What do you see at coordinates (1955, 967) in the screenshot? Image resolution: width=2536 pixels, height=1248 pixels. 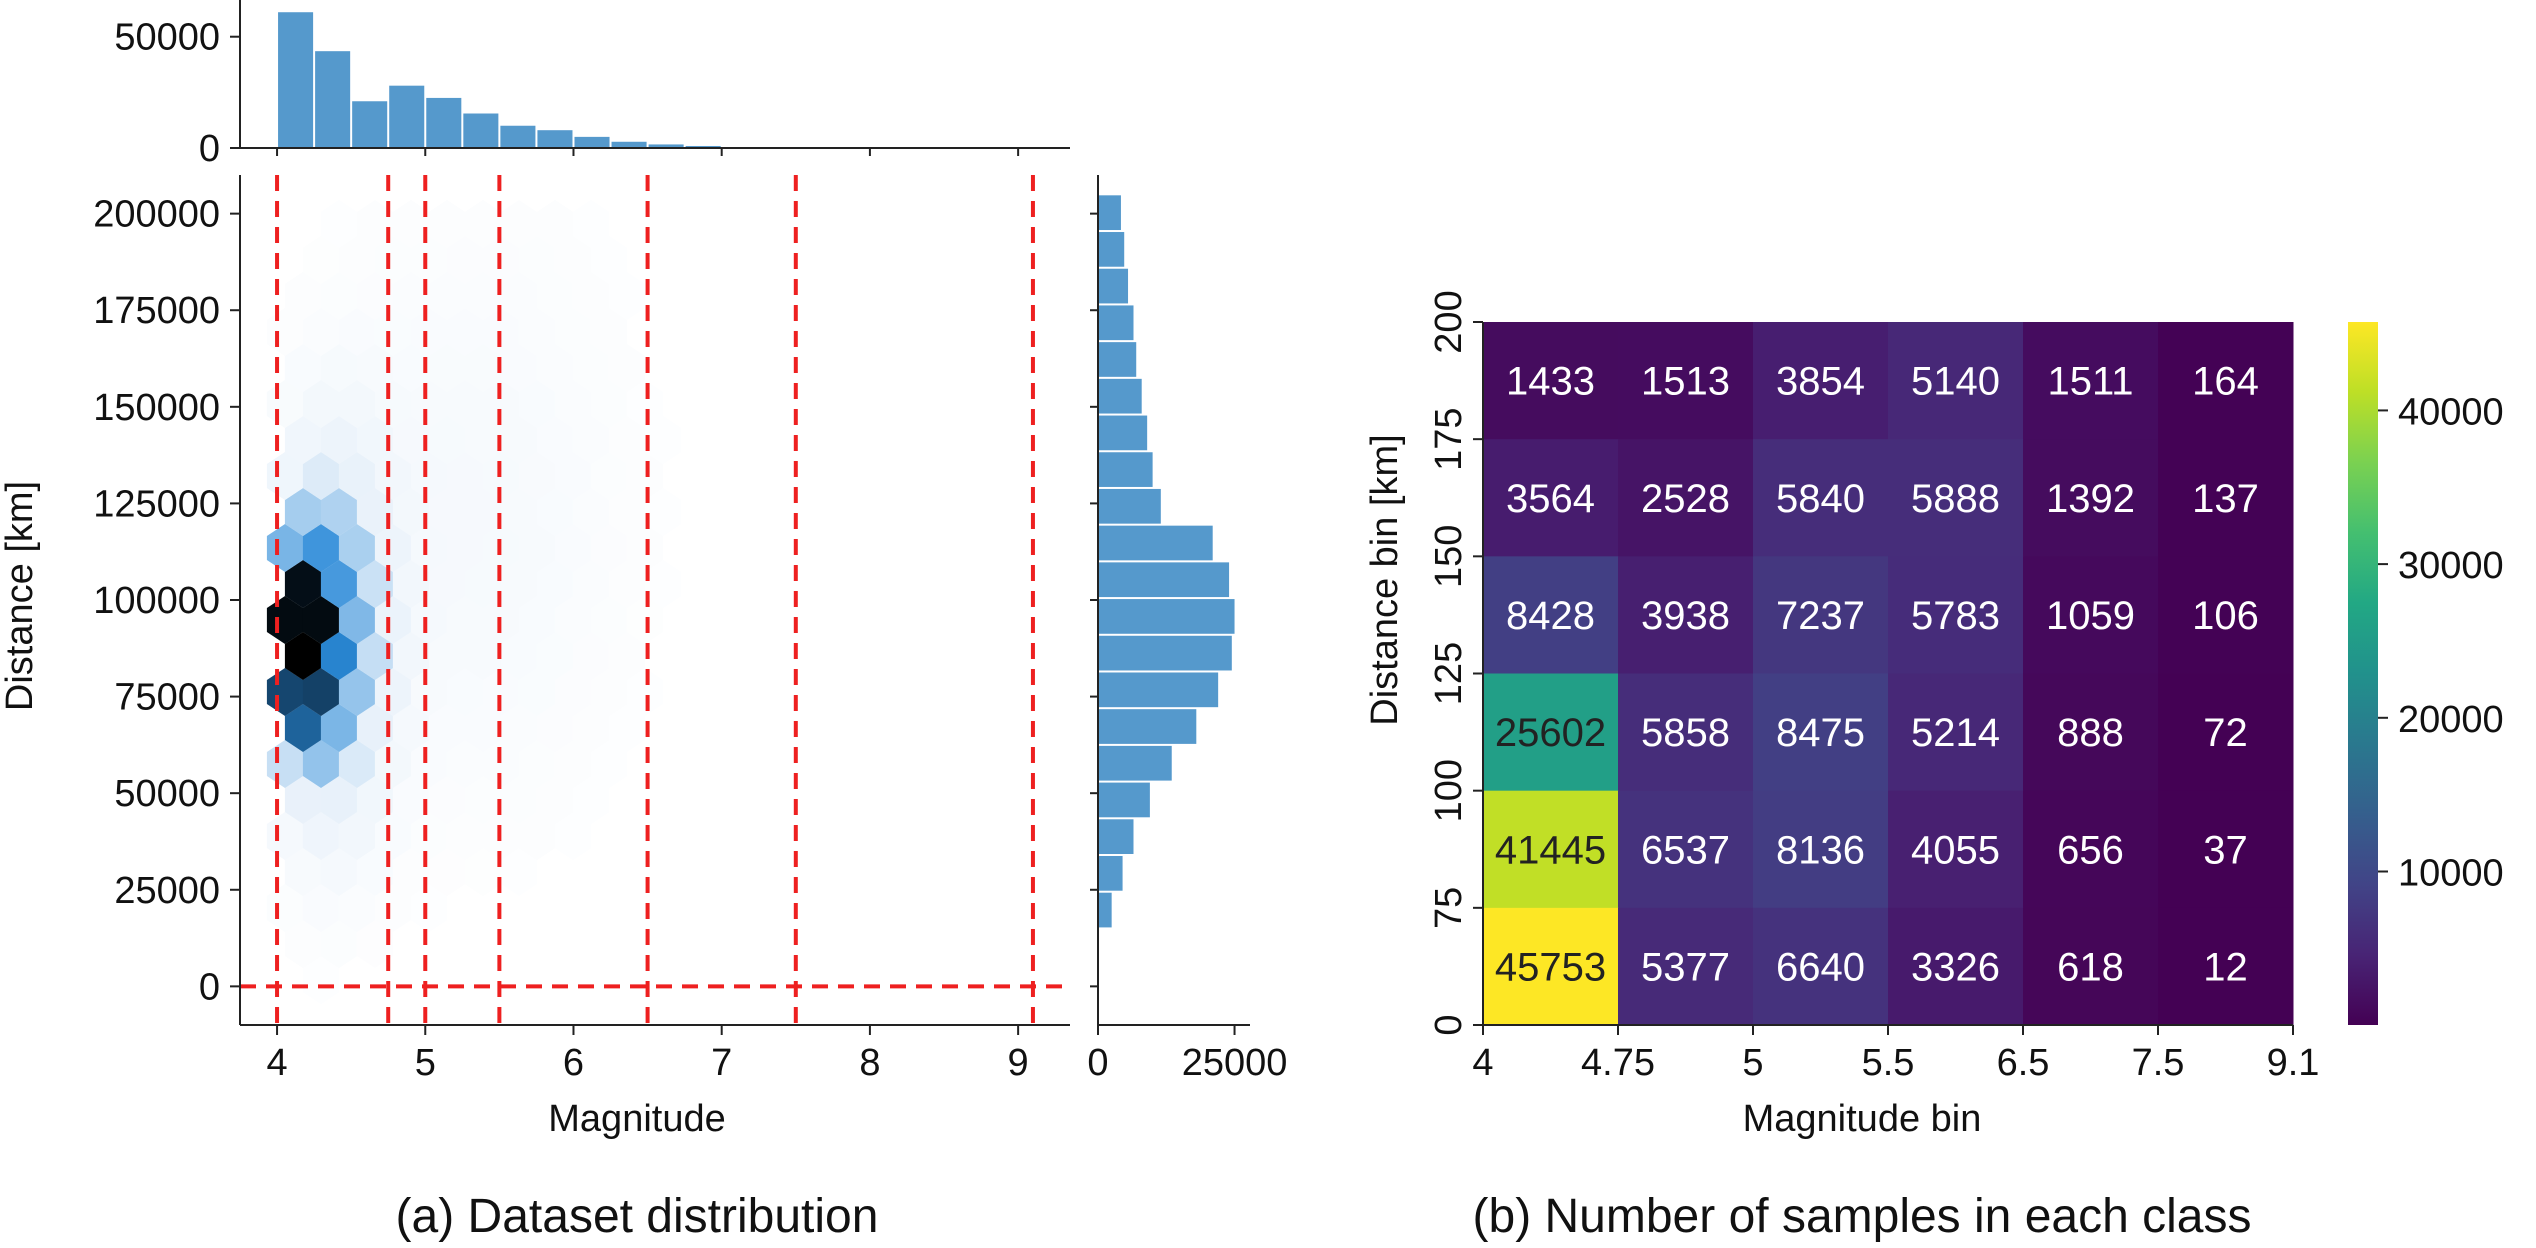 I see `heatmap-cell-value: 3326` at bounding box center [1955, 967].